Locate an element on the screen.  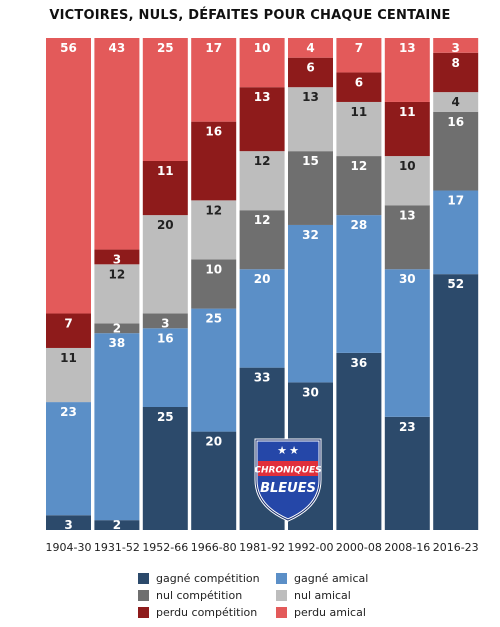
x-tick-label: 1904-30 is located at coordinates (69, 547).